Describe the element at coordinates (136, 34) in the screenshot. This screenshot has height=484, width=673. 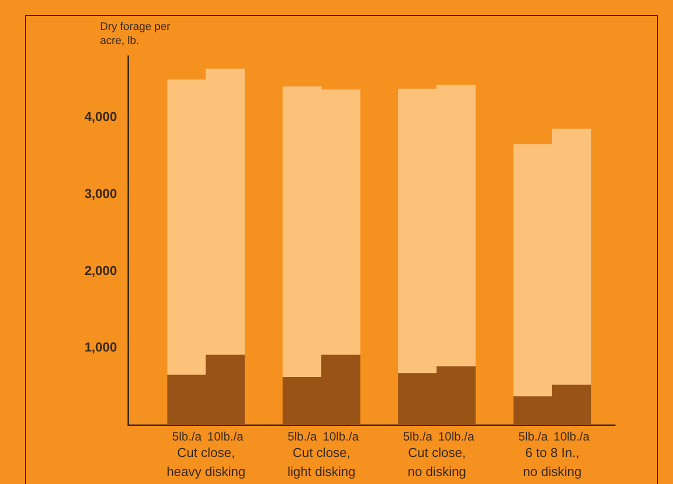
I see `y-axis-title: Dry forage per acre, lb.` at that location.